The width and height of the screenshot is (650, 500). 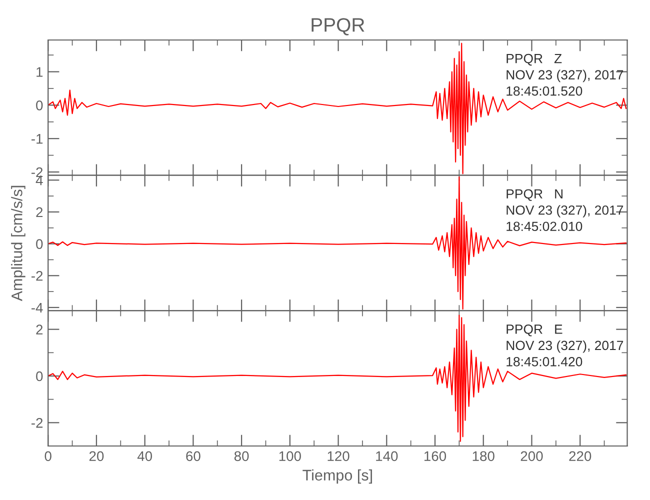 I want to click on x-axis-title: Tiempo [s], so click(x=337, y=476).